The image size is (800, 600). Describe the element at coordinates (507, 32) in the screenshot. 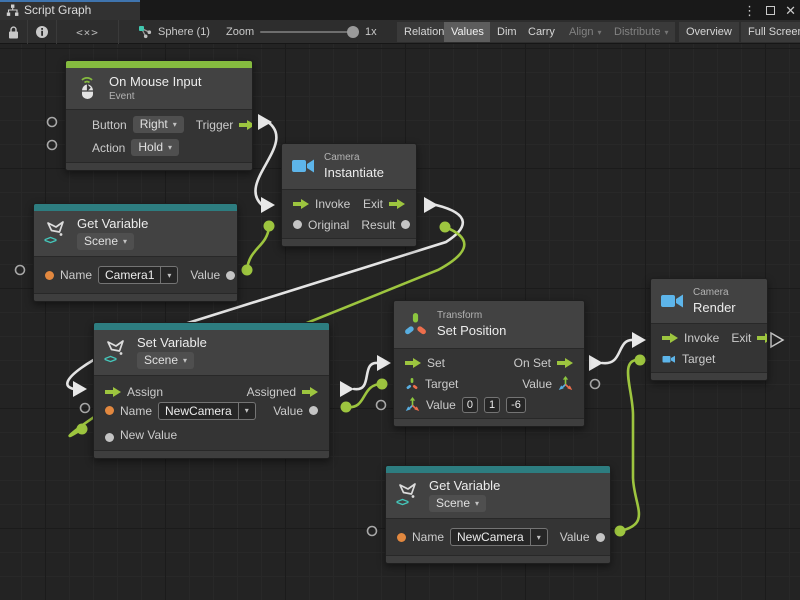

I see `dim-button: Dim` at that location.